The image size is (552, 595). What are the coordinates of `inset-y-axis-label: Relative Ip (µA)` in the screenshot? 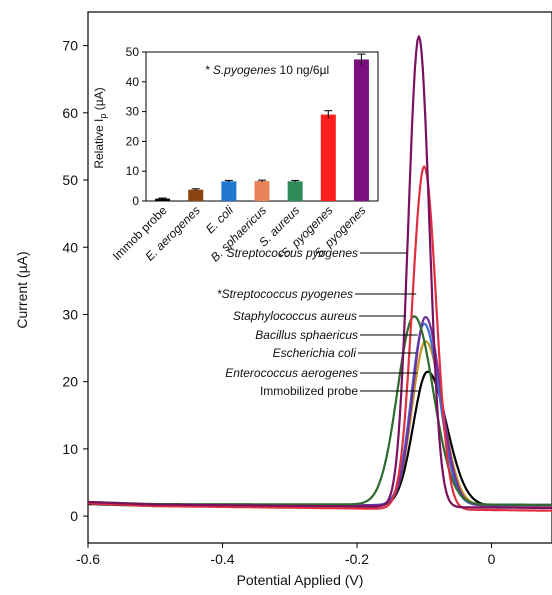 It's located at (100, 127).